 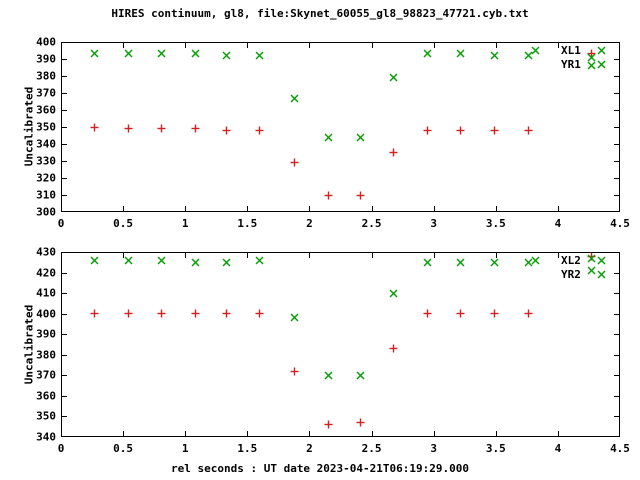 What do you see at coordinates (247, 448) in the screenshot?
I see `x-tick-label: 1.5` at bounding box center [247, 448].